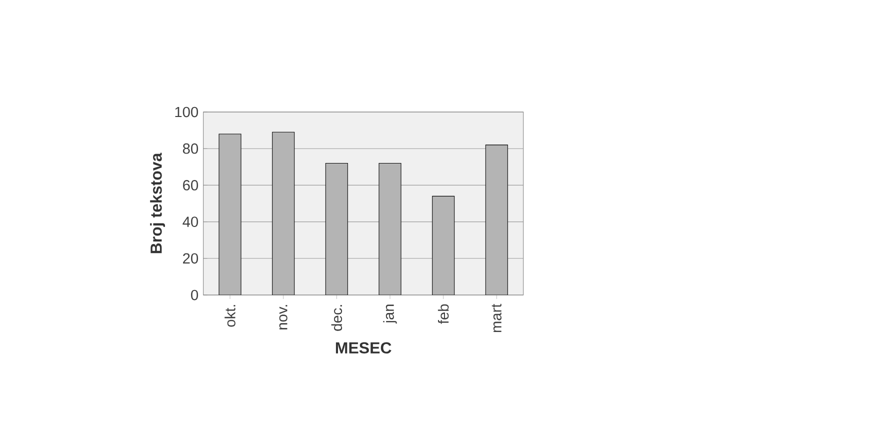  Describe the element at coordinates (336, 318) in the screenshot. I see `x-tick-label: dec.` at that location.